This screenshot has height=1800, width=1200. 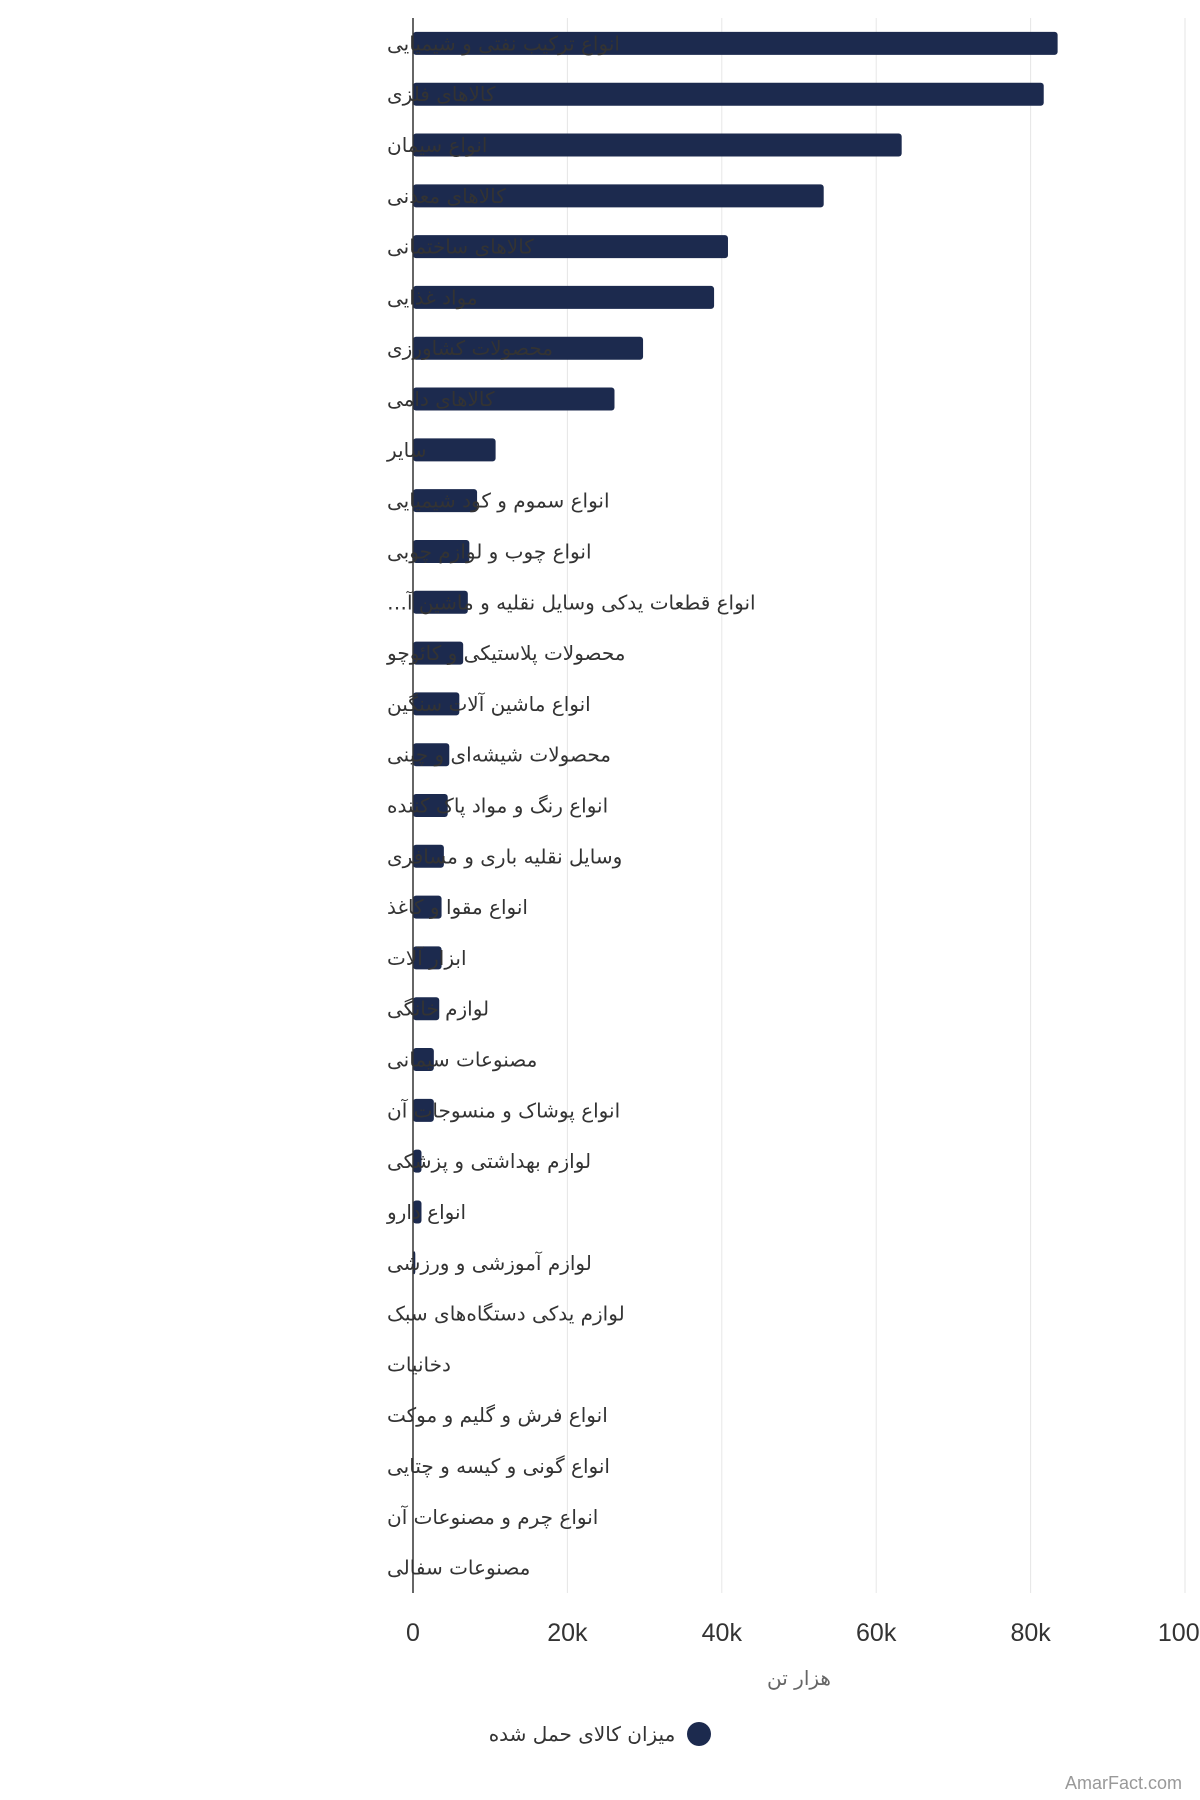 I want to click on category-label: انواع چرم و مصنوعات آن, so click(x=492, y=1516).